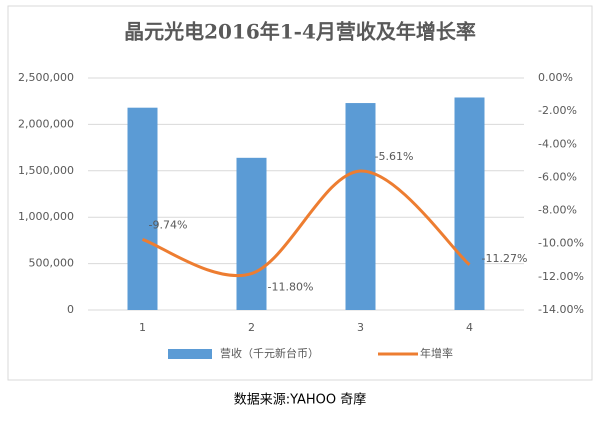  I want to click on source-note: 数据来源:YAHOO 奇摩, so click(300, 400).